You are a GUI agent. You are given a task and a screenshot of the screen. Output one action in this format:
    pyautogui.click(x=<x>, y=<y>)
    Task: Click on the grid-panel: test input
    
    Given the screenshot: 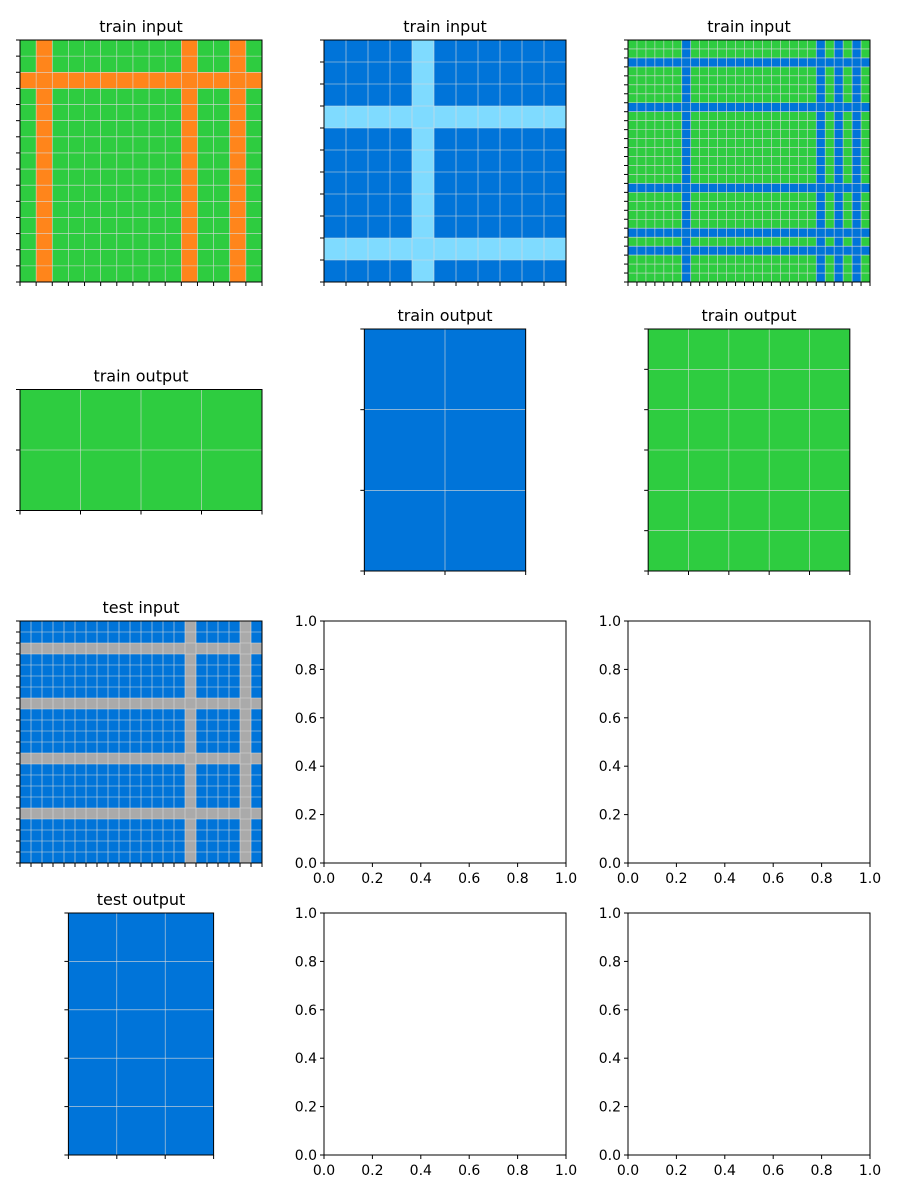 What is the action you would take?
    pyautogui.click(x=139, y=732)
    